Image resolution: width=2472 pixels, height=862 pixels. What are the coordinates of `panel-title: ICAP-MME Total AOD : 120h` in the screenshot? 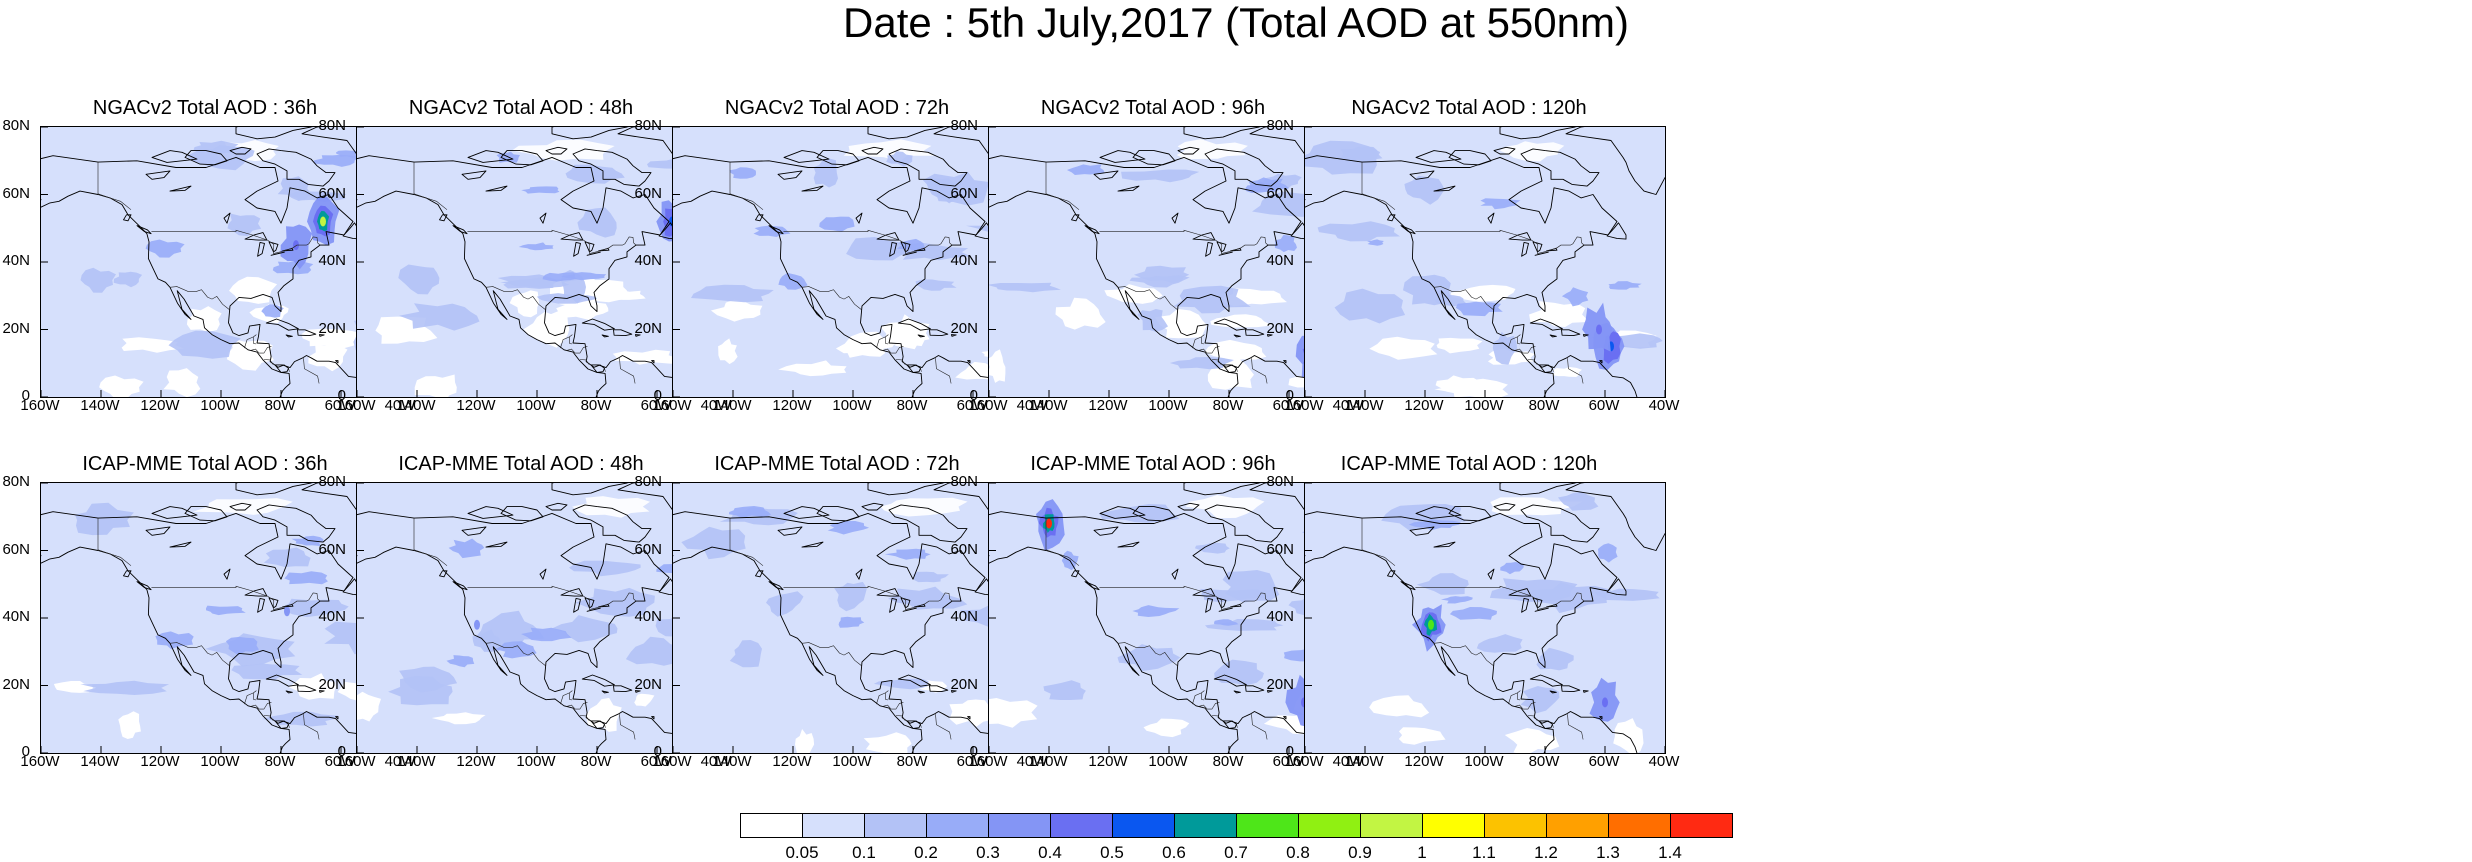 It's located at (1469, 464).